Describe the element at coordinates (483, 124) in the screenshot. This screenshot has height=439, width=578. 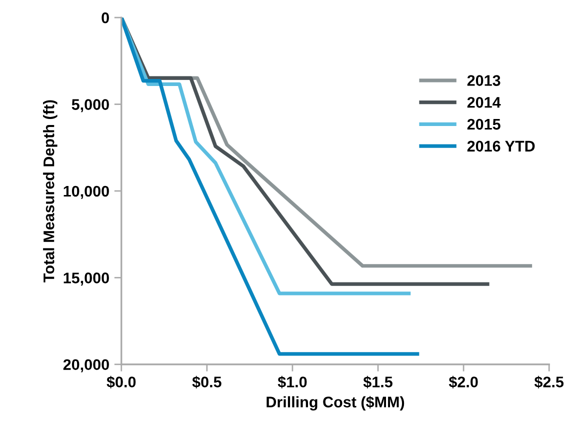
I see `legend-label: 2015` at that location.